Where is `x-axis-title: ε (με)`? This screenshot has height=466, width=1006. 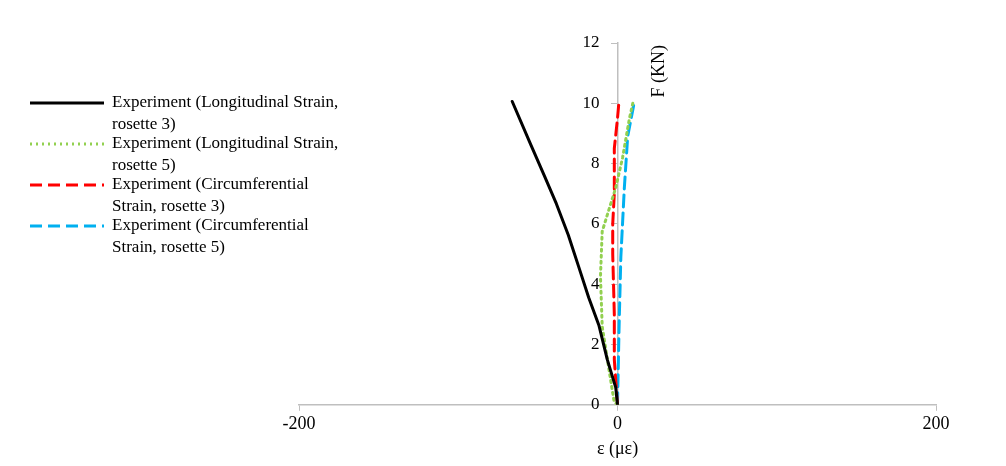
x-axis-title: ε (με) is located at coordinates (617, 448).